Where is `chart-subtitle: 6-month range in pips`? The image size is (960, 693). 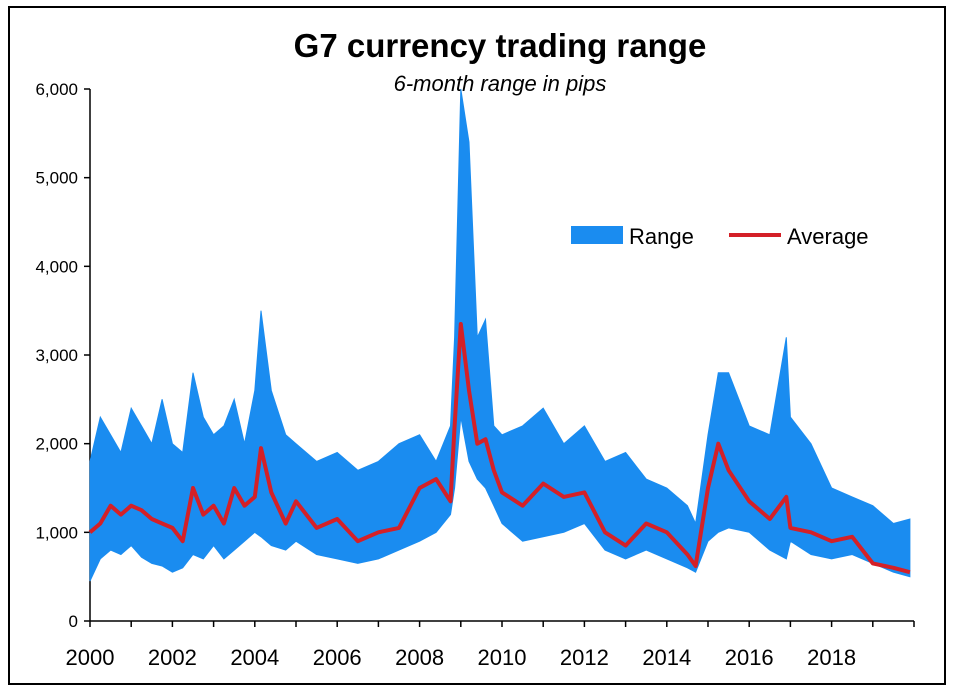 chart-subtitle: 6-month range in pips is located at coordinates (500, 83).